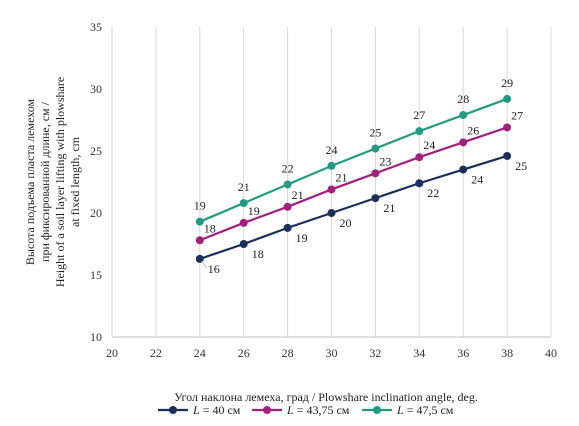 The height and width of the screenshot is (426, 579). I want to click on data-label: 28, so click(463, 99).